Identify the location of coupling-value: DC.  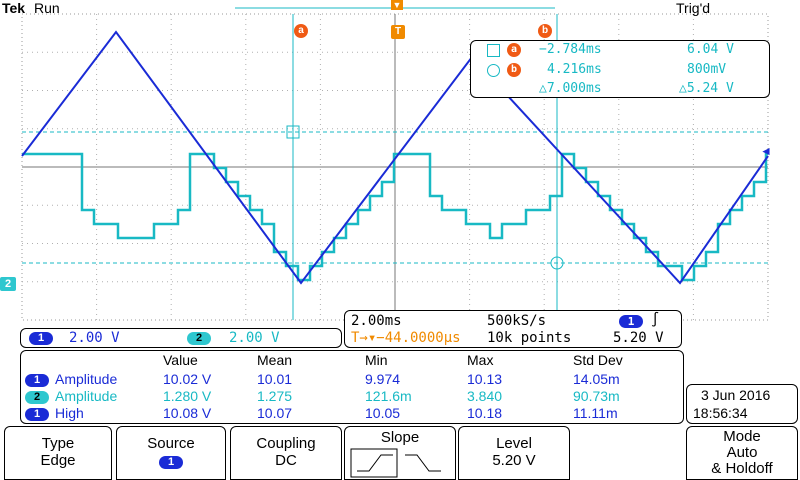
(286, 460).